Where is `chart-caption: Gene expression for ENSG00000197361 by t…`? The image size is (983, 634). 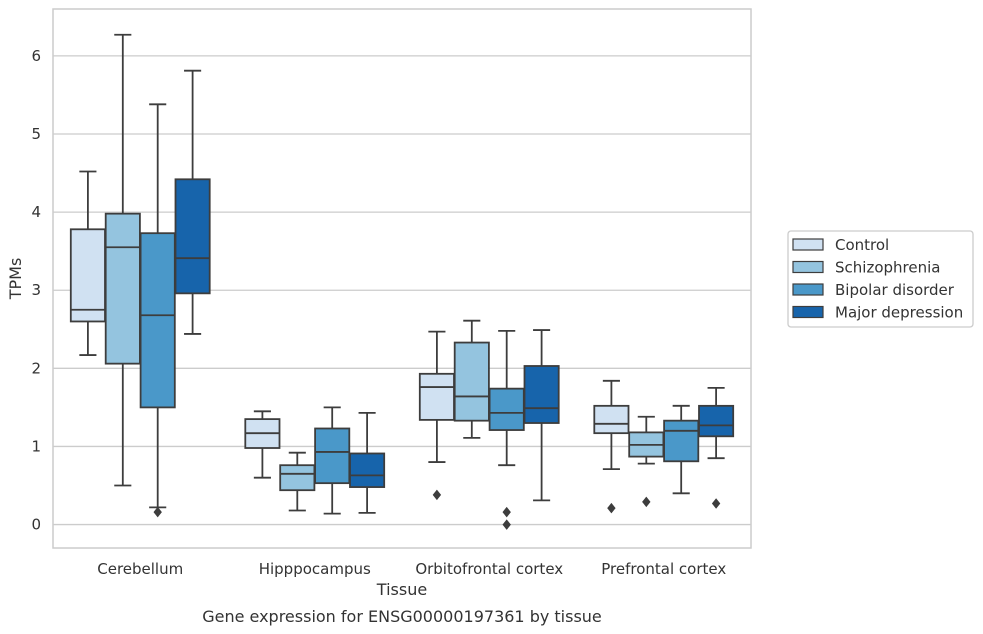
chart-caption: Gene expression for ENSG00000197361 by t… is located at coordinates (402, 616).